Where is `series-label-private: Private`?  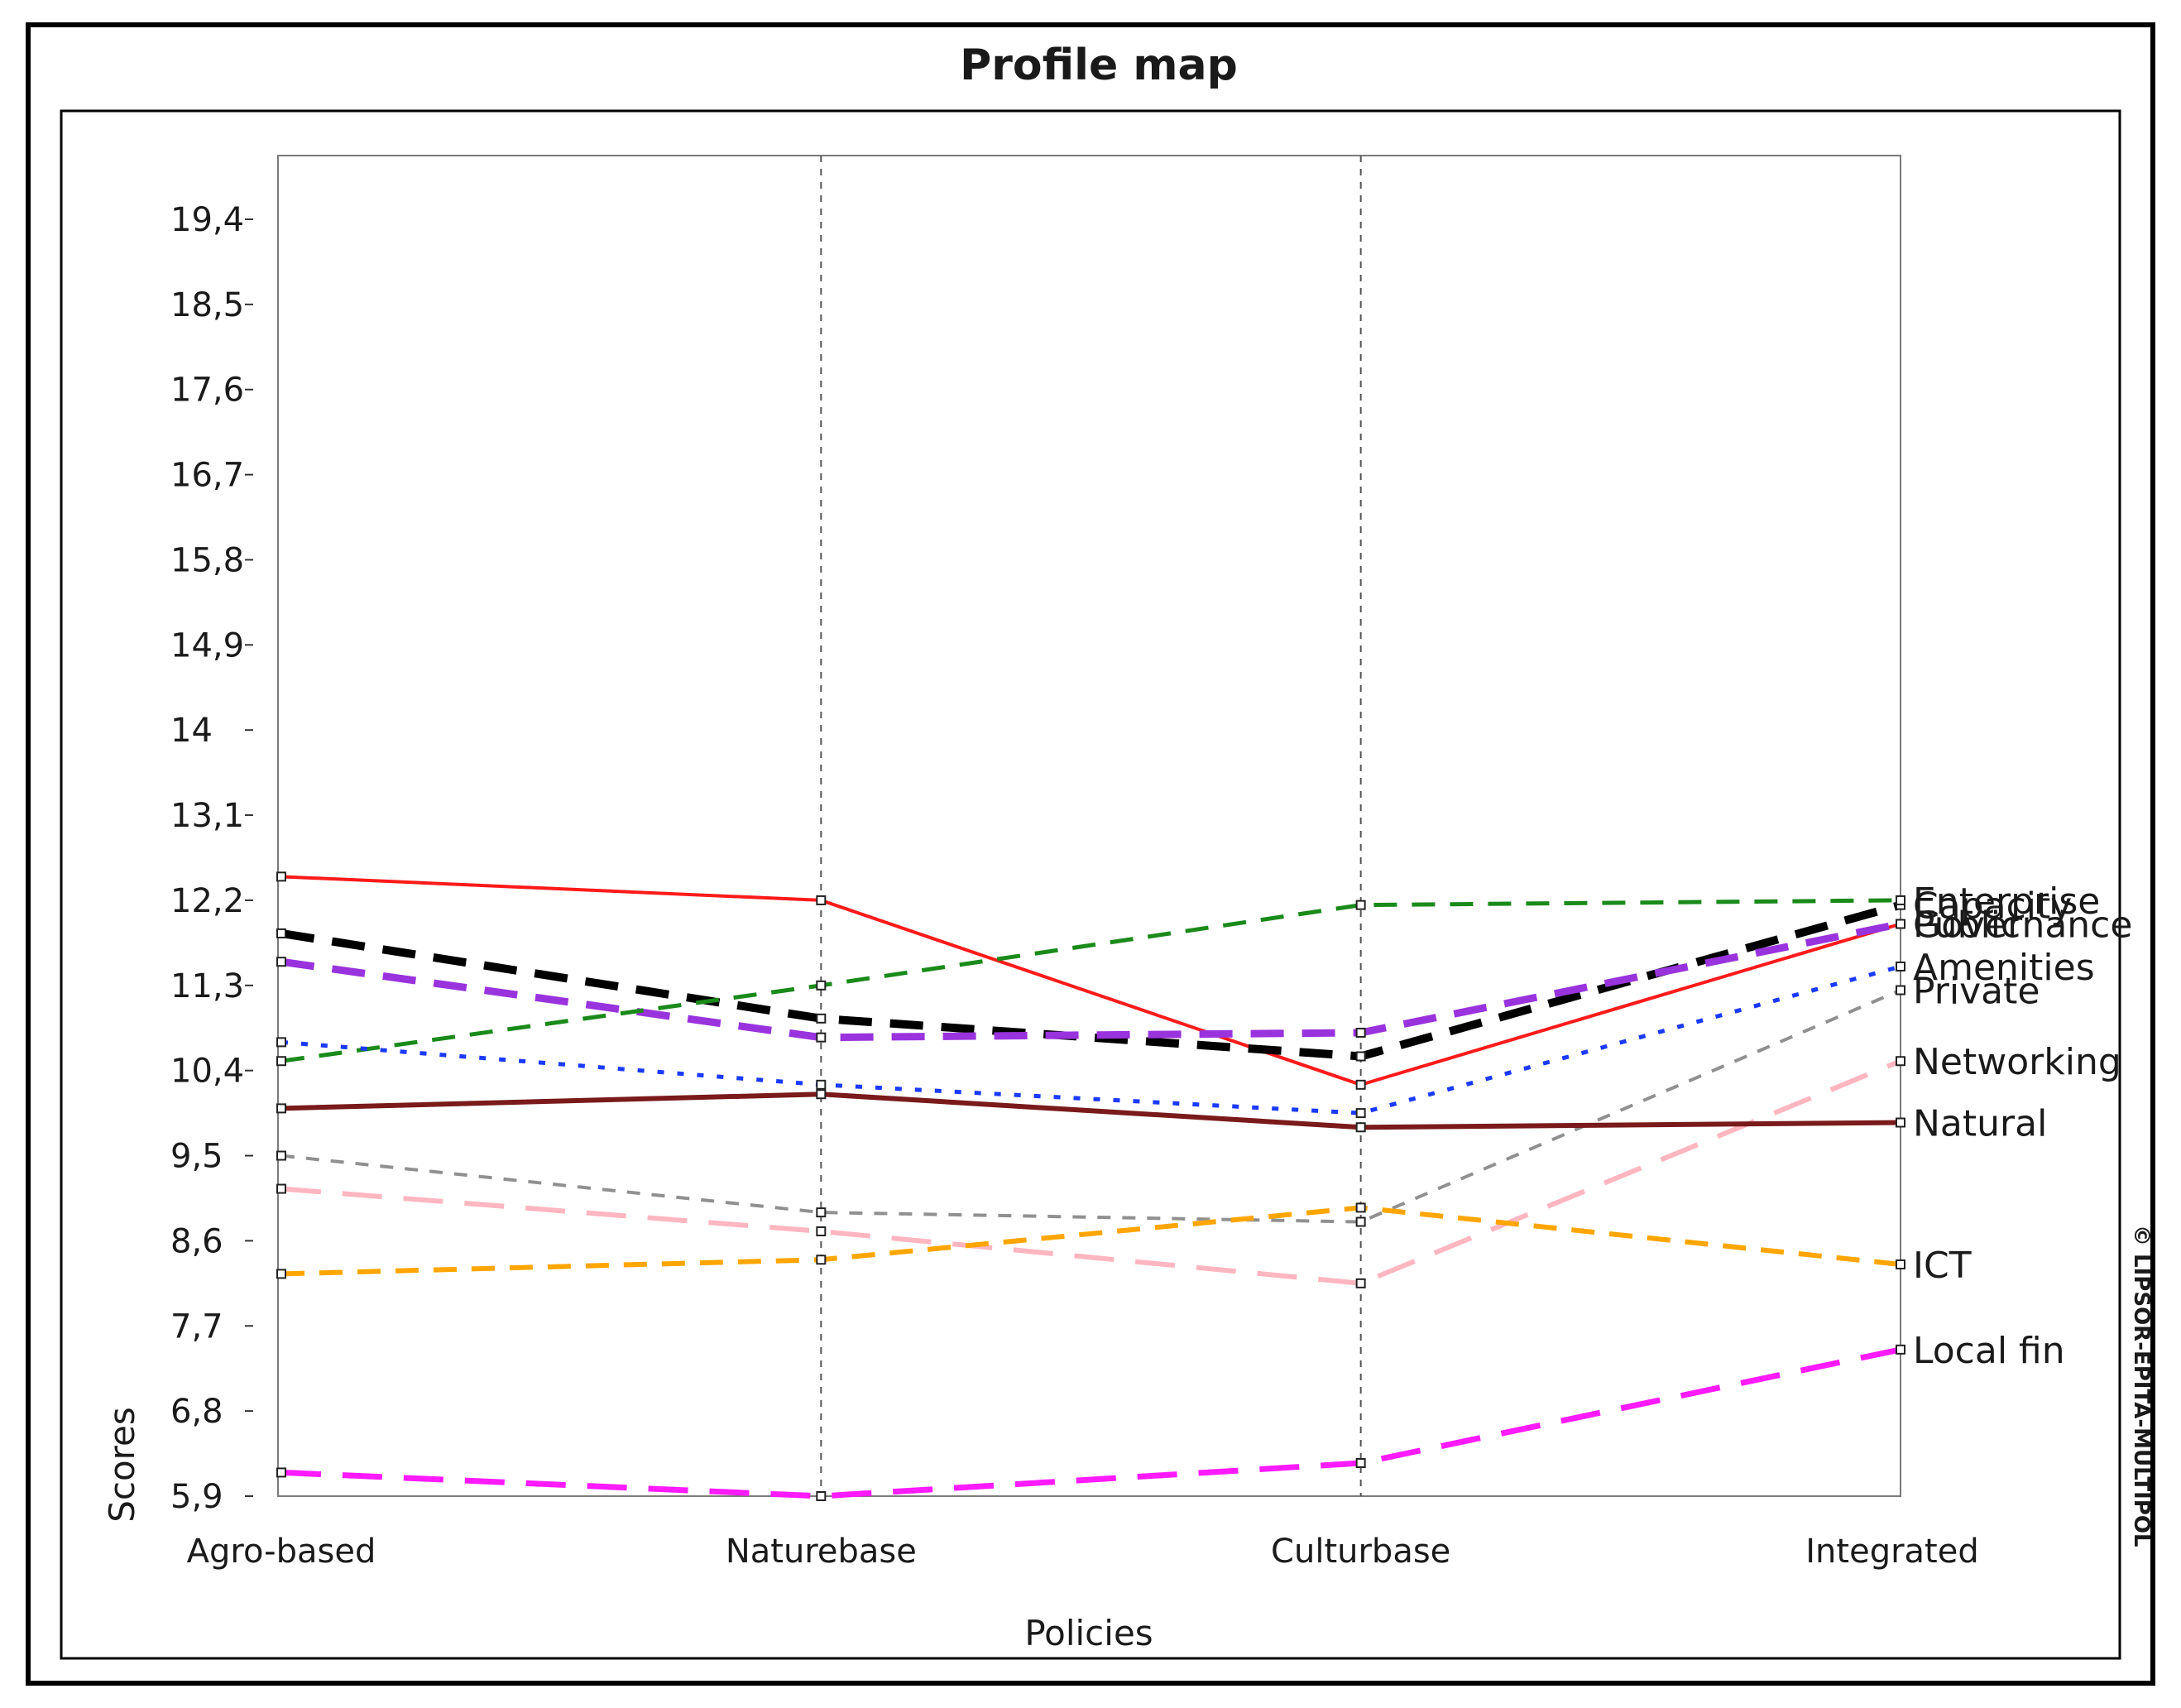 series-label-private: Private is located at coordinates (1976, 992).